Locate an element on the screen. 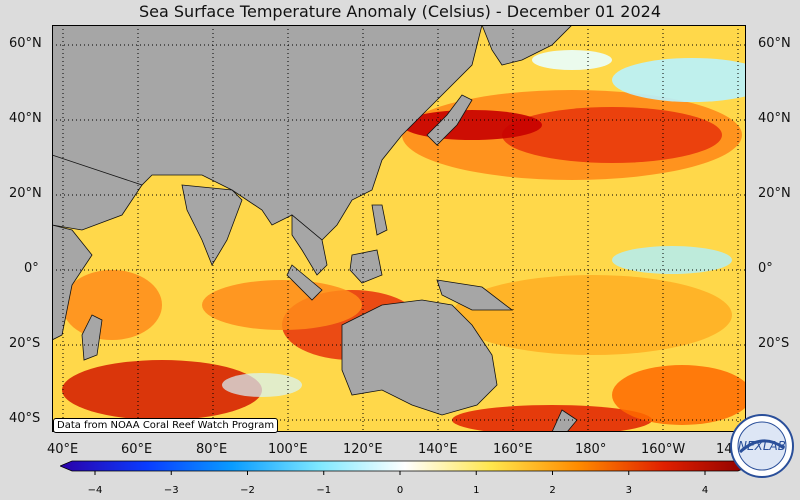 This screenshot has height=500, width=800. data-credit: Data from NOAA Coral Reef Watch Program is located at coordinates (166, 425).